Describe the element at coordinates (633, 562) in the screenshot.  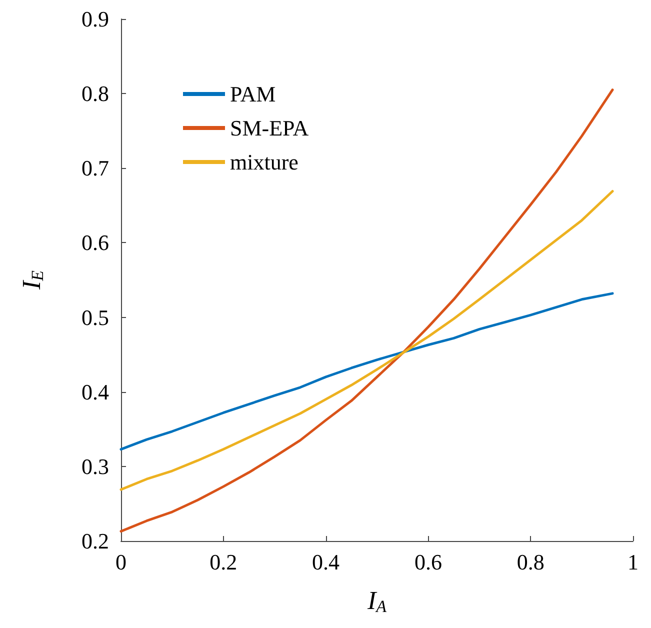
I see `x-tick-label: 1` at that location.